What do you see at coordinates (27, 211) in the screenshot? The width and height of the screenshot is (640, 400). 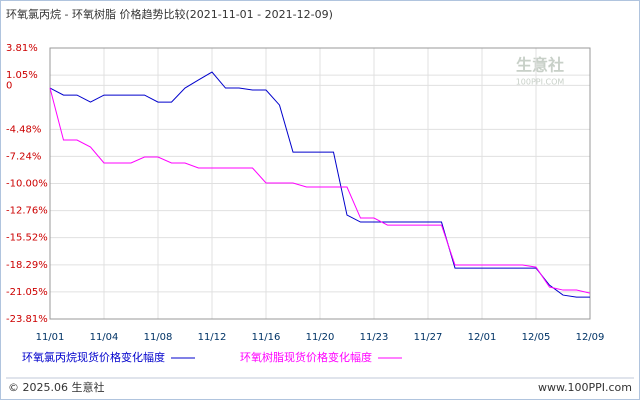 I see `y-tick-label: -12.76%` at bounding box center [27, 211].